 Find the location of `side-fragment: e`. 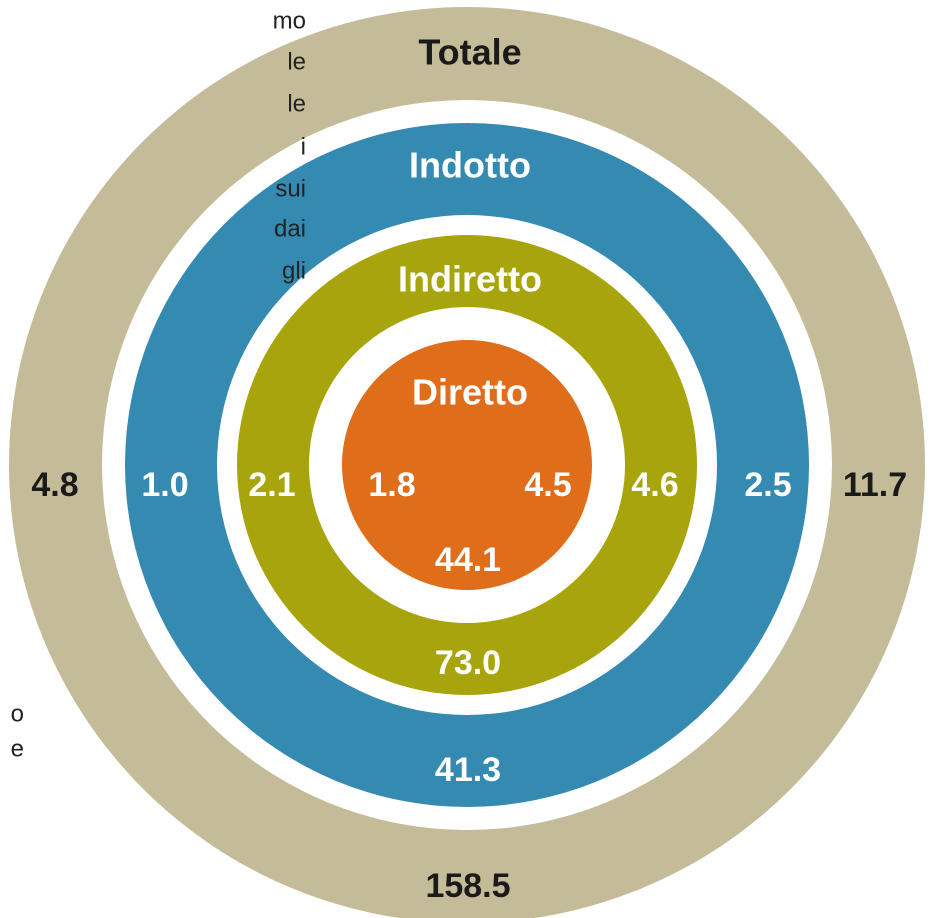

side-fragment: e is located at coordinates (17, 748).